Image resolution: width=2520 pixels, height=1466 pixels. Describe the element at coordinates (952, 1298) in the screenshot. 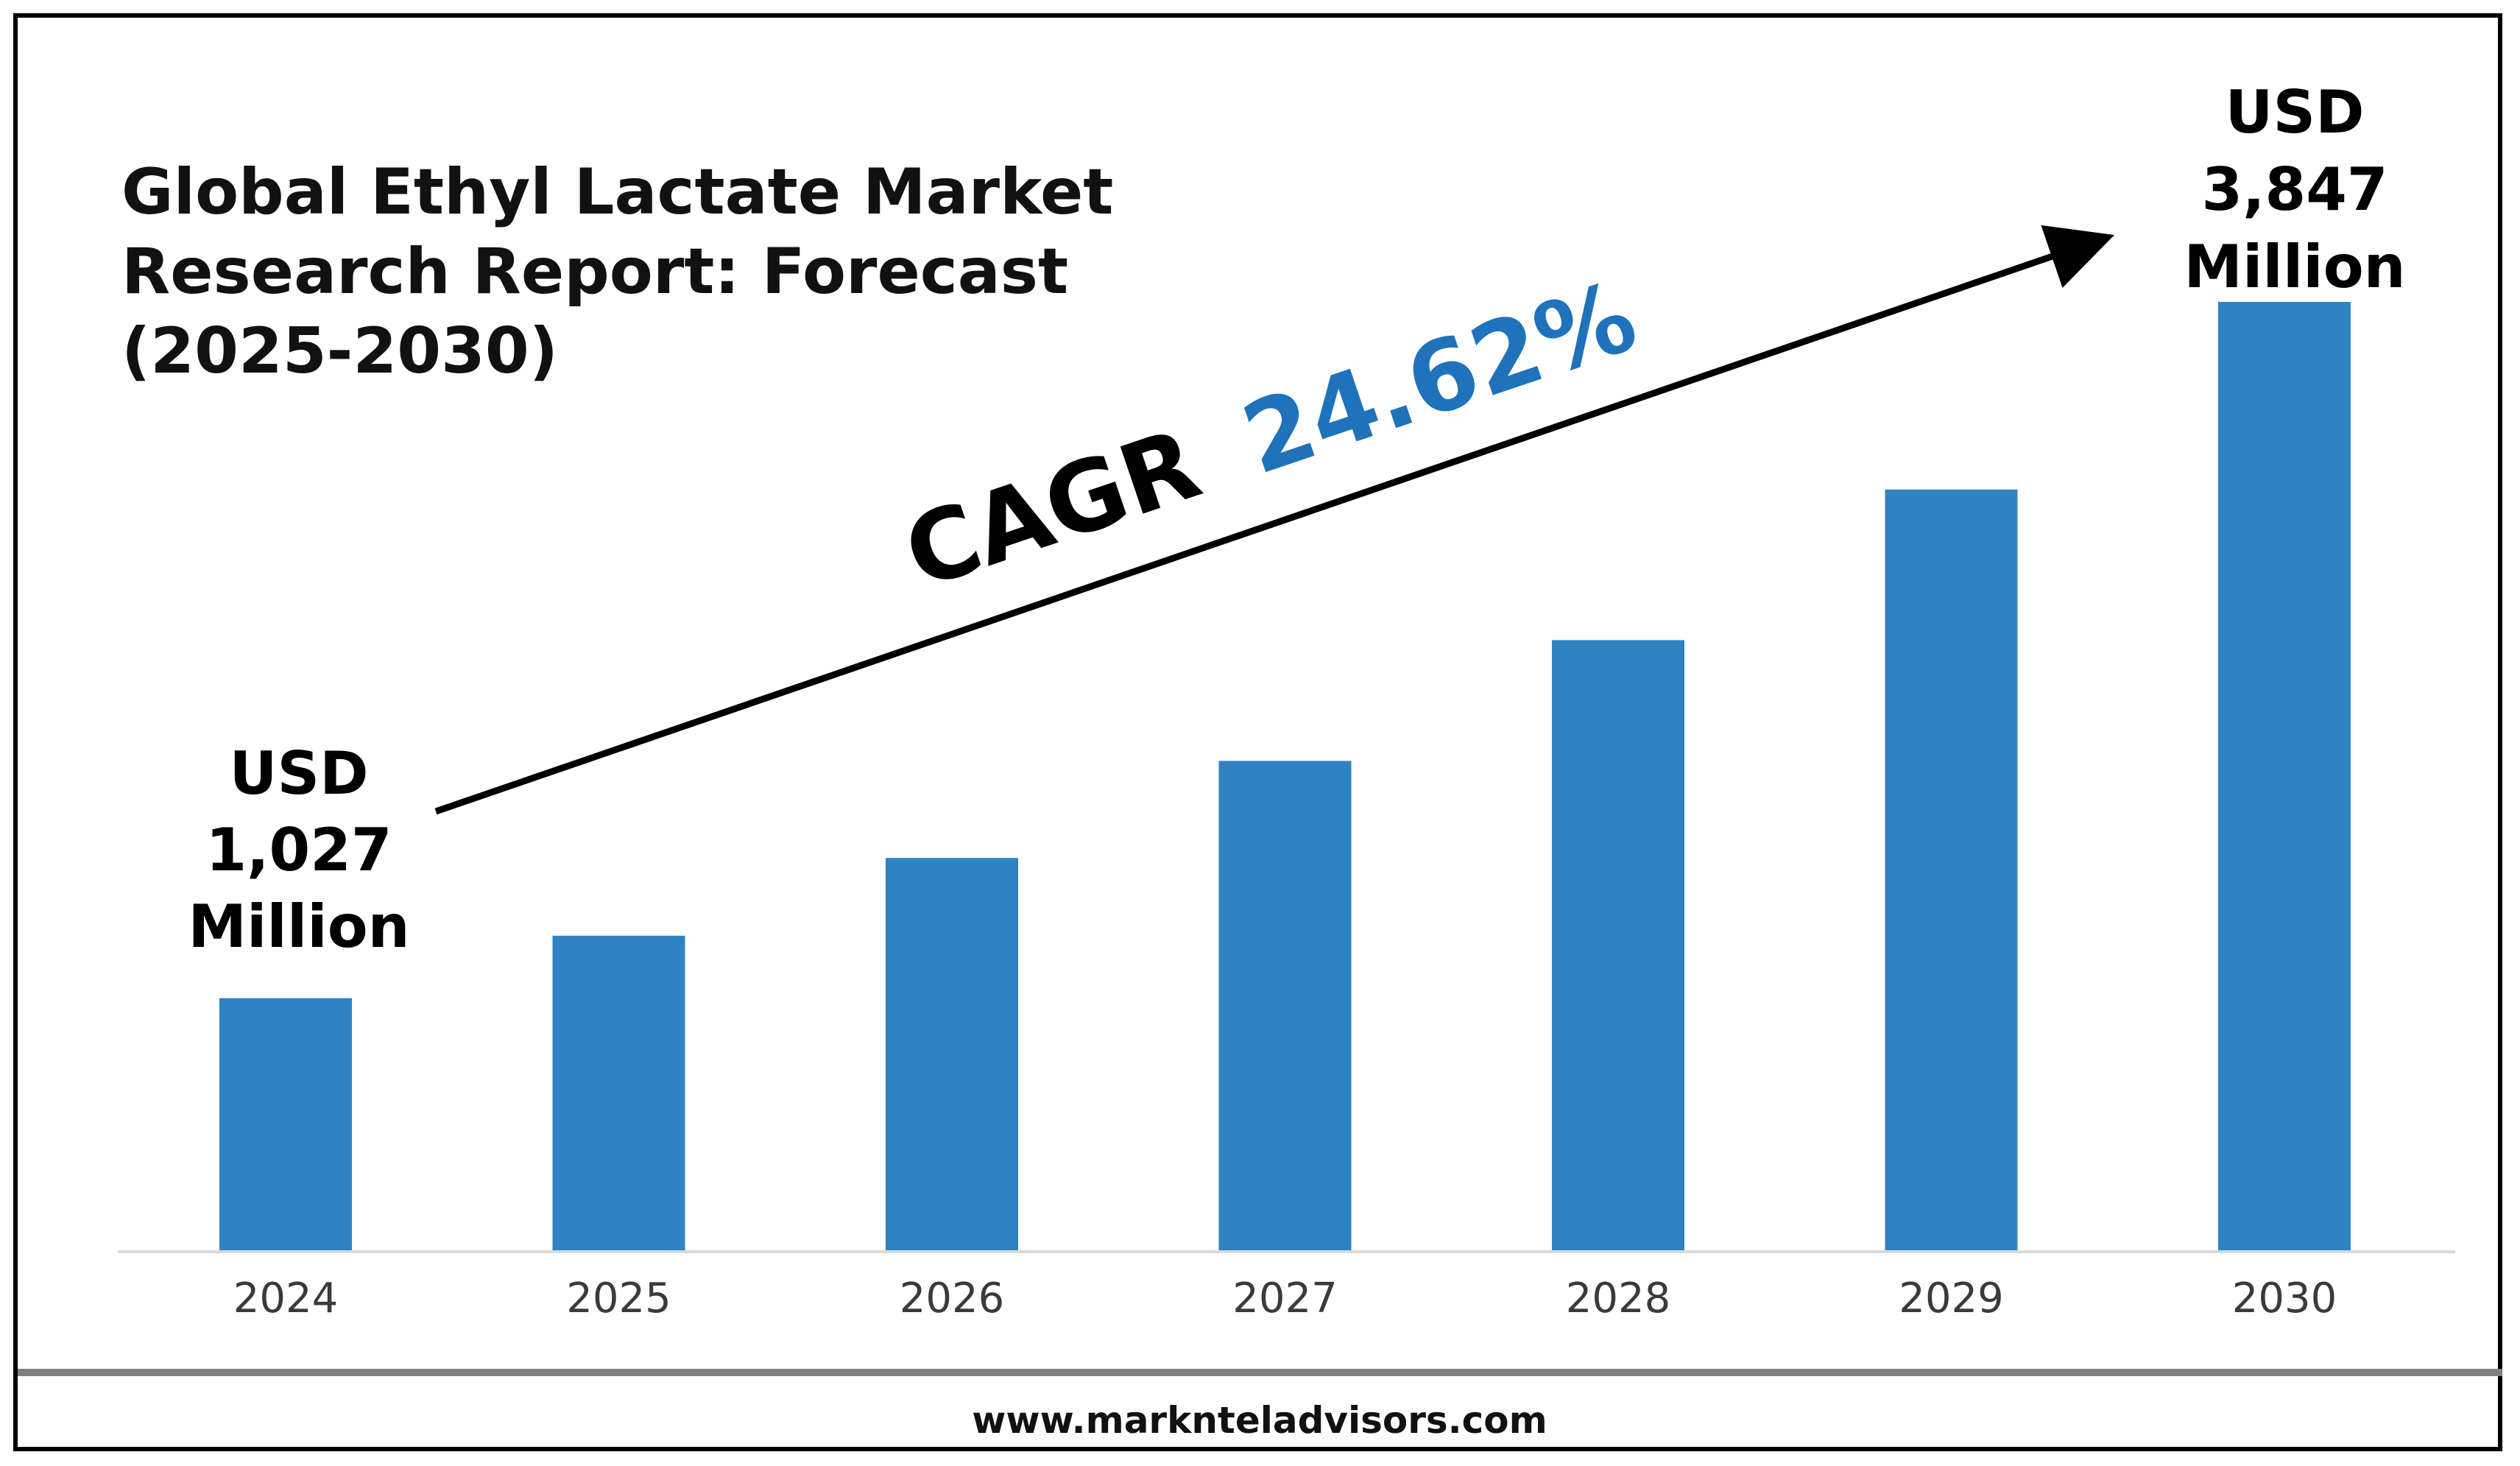

I see `x-tick-label-2026: 2026` at that location.